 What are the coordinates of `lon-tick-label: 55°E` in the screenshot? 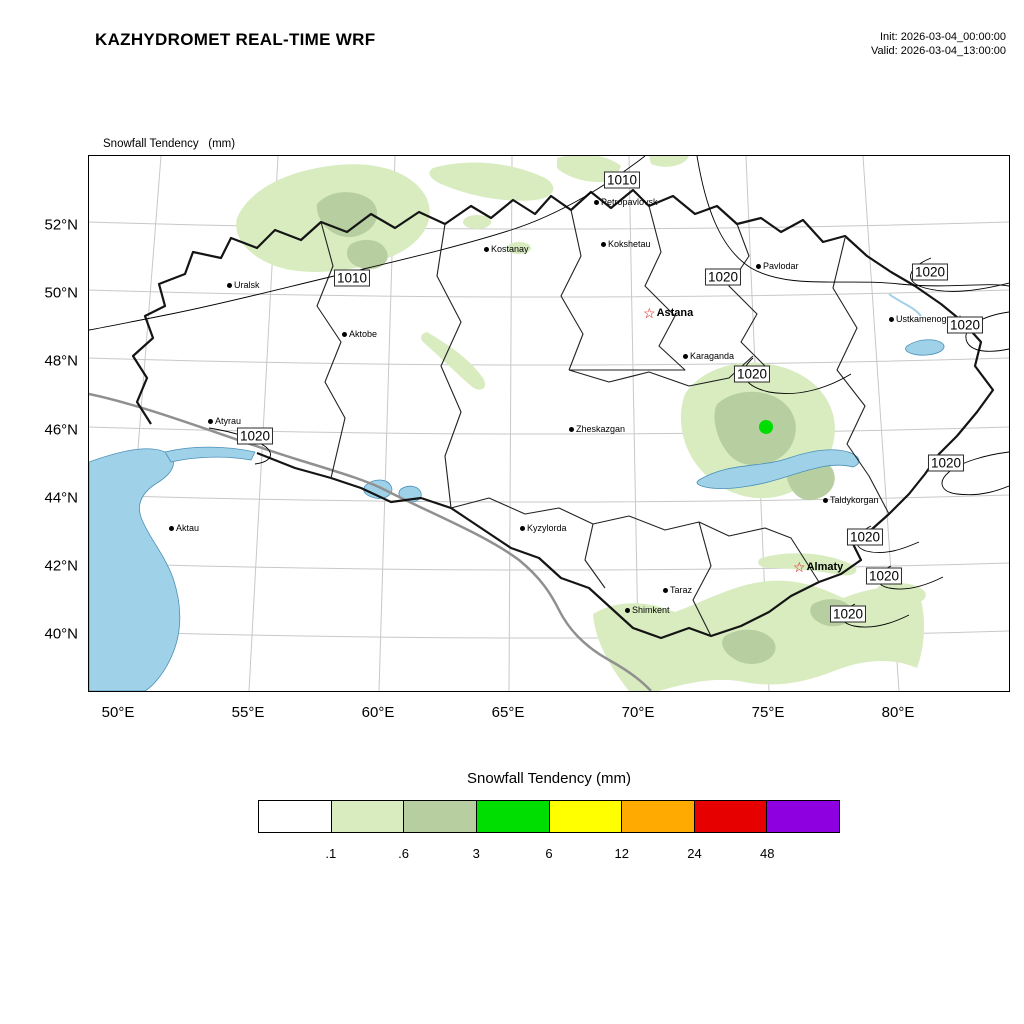 It's located at (248, 712).